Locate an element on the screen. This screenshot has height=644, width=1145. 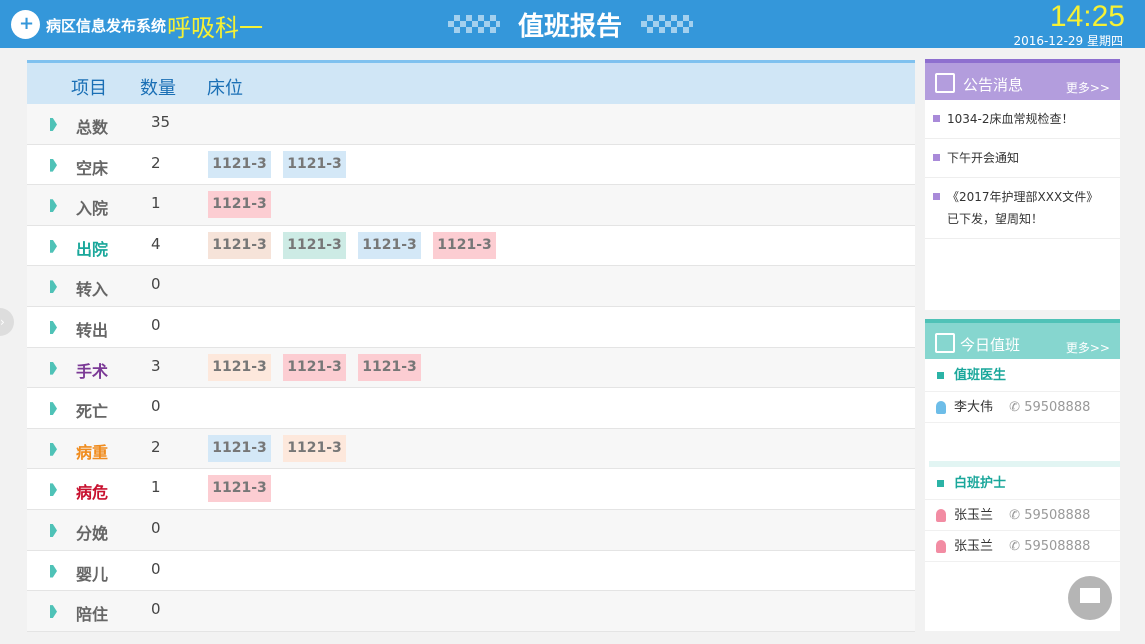
system-name: 病区信息发布系统 is located at coordinates (106, 26).